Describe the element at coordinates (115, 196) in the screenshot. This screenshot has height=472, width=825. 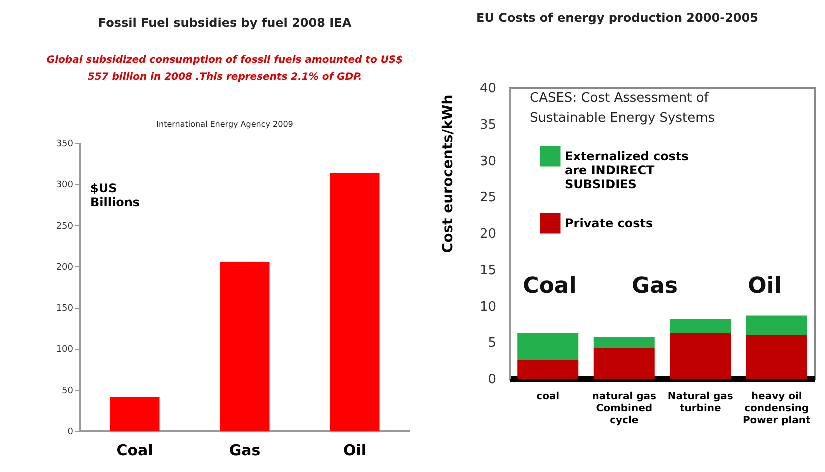
I see `y-axis-title: $US Billions` at that location.